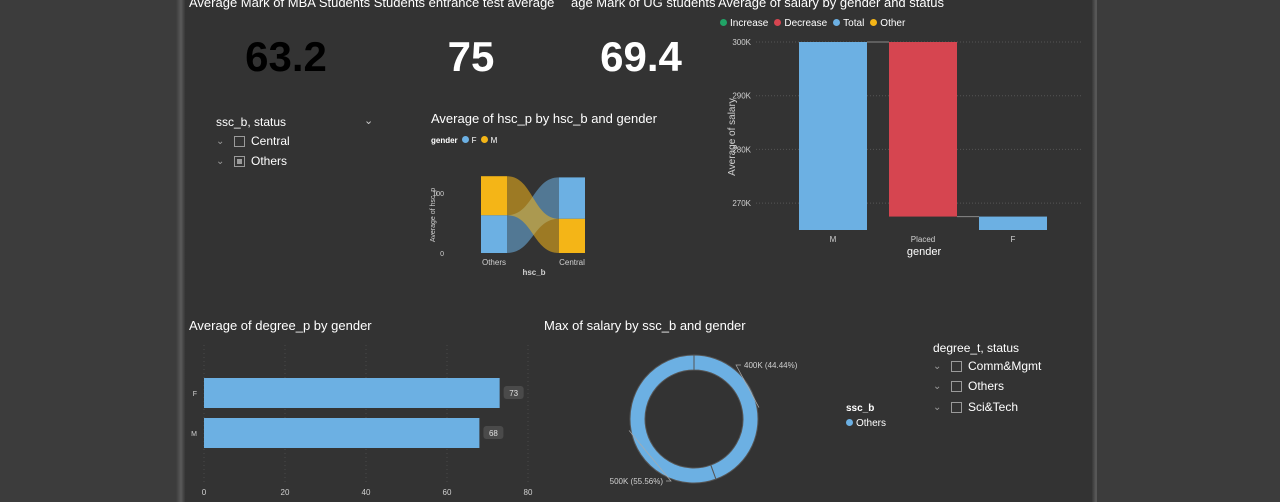 The width and height of the screenshot is (1280, 502). I want to click on hbar-plot: 0 20 40 60 80 F 73 M 68, so click(362, 421).